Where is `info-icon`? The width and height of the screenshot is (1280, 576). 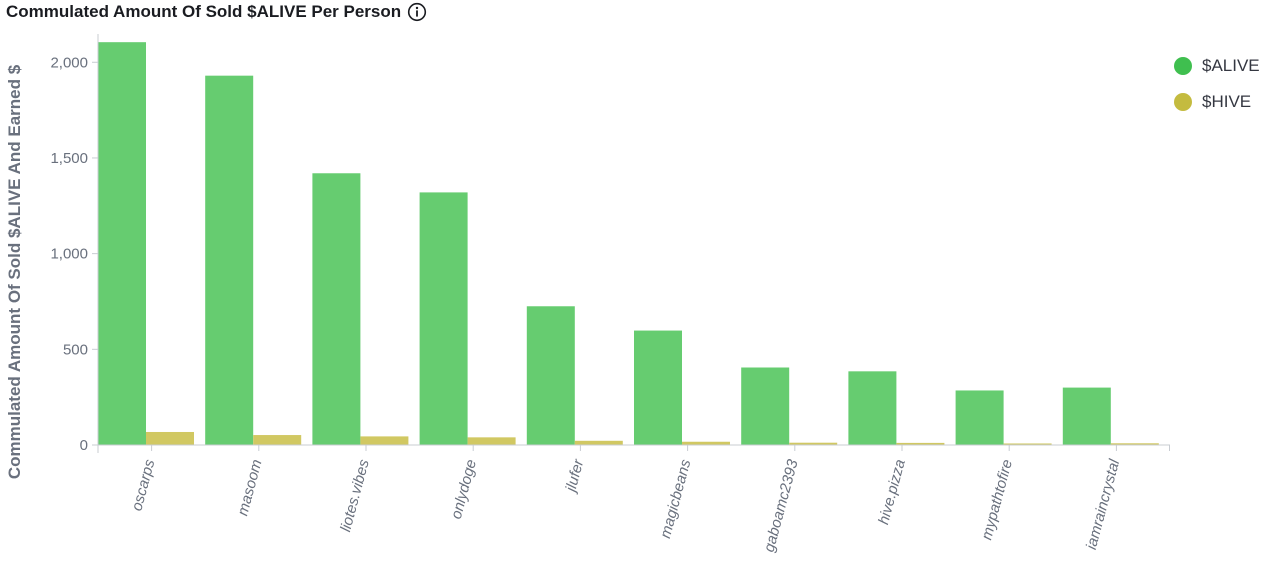 info-icon is located at coordinates (417, 12).